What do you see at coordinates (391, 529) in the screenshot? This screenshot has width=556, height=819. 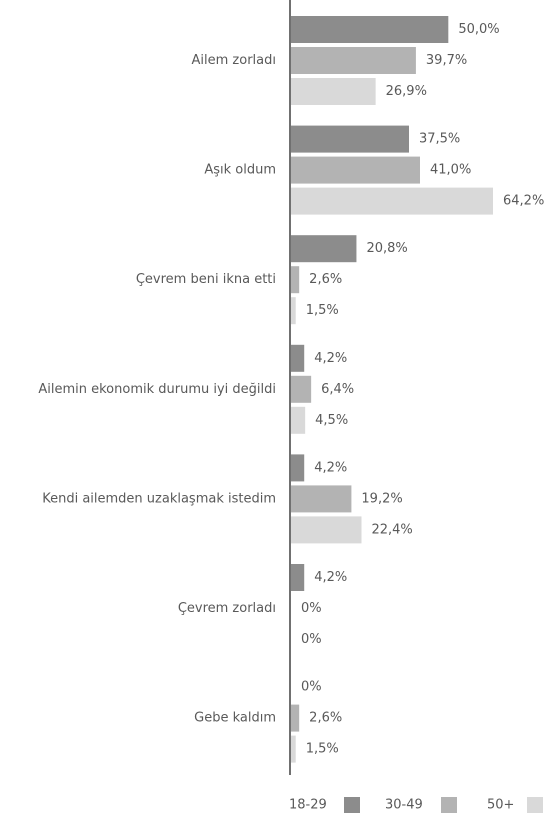 I see `value-label: 22,4%` at bounding box center [391, 529].